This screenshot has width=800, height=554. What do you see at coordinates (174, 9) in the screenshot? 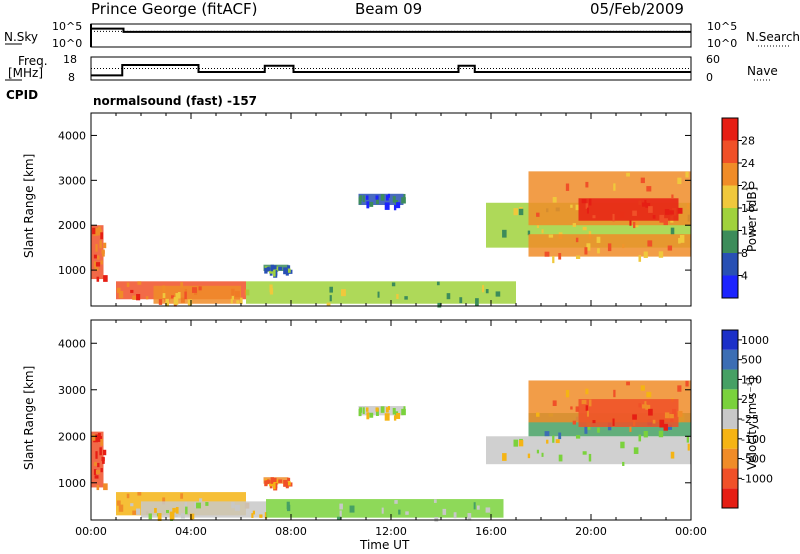
I see `station-title: Prince George (fitACF)` at bounding box center [174, 9].